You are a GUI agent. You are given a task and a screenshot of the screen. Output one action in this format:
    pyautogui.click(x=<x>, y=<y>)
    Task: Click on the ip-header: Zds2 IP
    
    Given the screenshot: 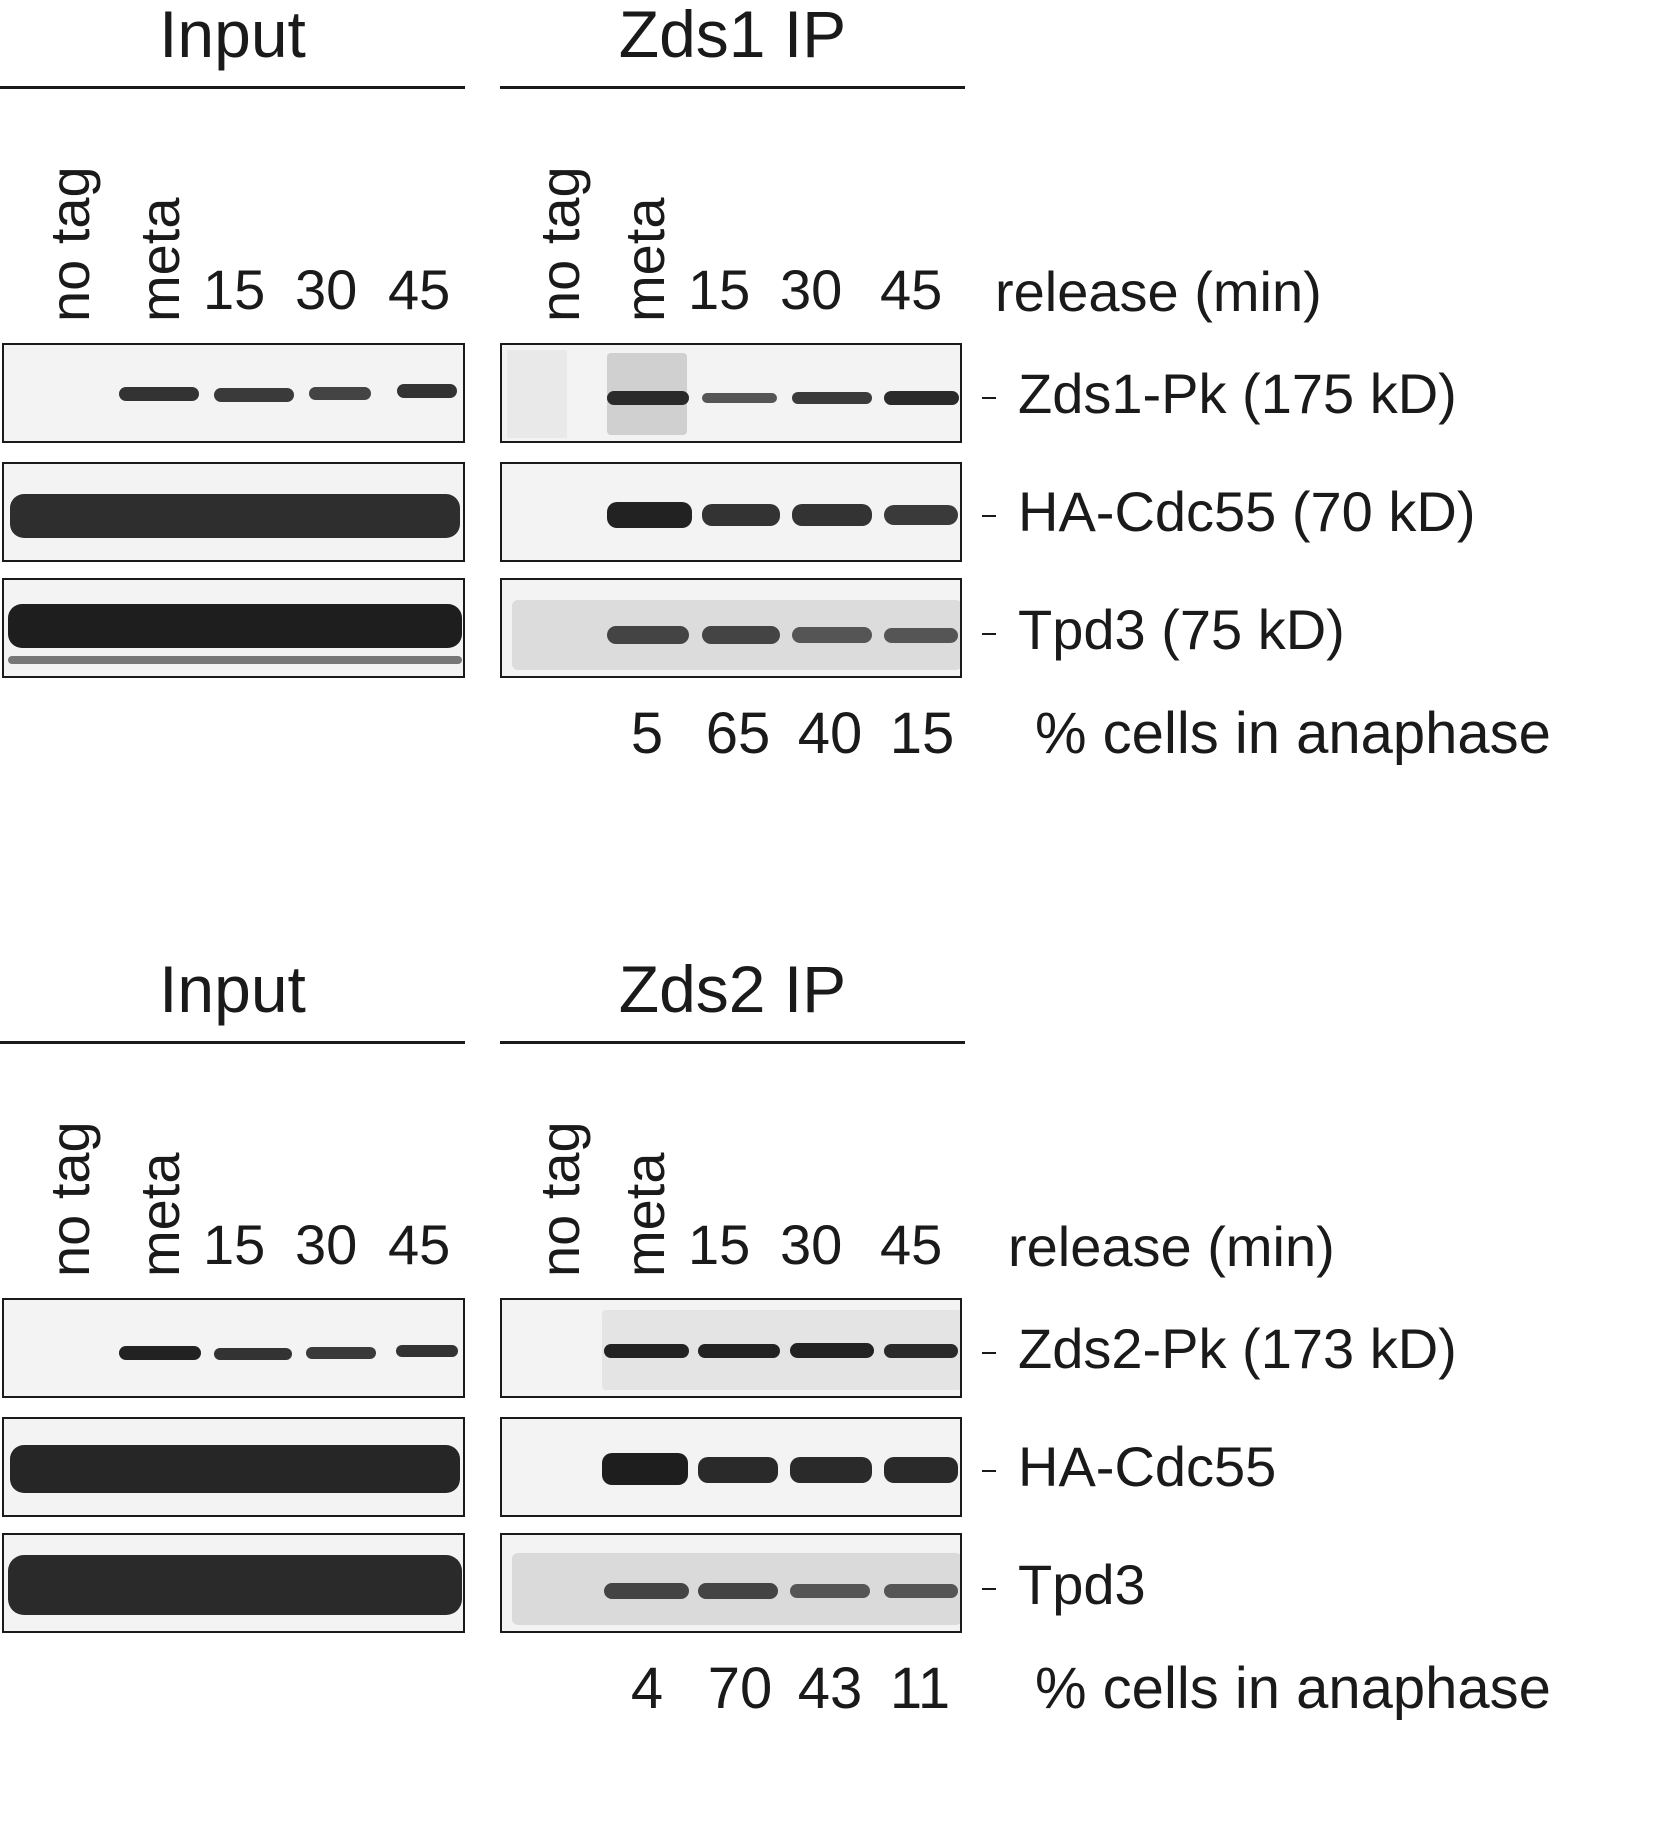 What is the action you would take?
    pyautogui.click(x=732, y=989)
    